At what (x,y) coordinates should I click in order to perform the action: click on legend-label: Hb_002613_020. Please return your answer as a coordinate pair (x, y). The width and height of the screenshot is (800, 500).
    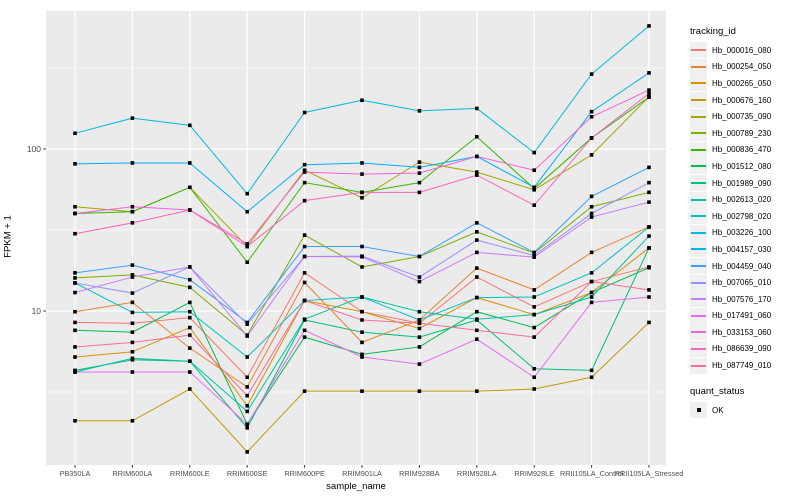
    Looking at the image, I should click on (742, 200).